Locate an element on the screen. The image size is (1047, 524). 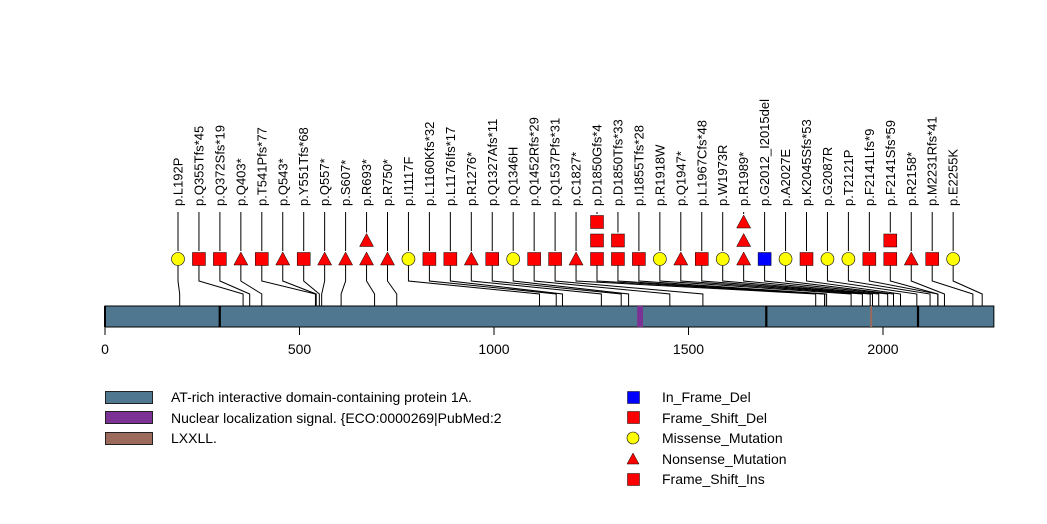
legend-item-mutation: Frame_Shift_Ins is located at coordinates (706, 479).